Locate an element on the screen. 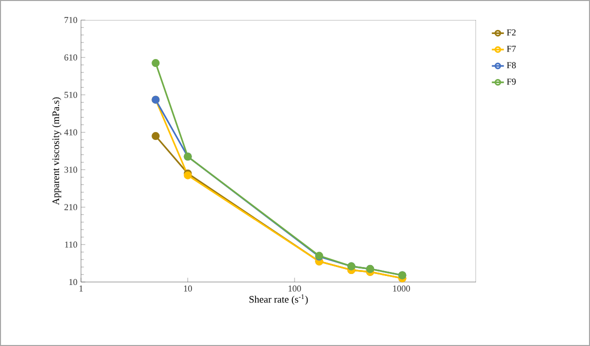 The image size is (590, 346). legend-label: F7 is located at coordinates (511, 49).